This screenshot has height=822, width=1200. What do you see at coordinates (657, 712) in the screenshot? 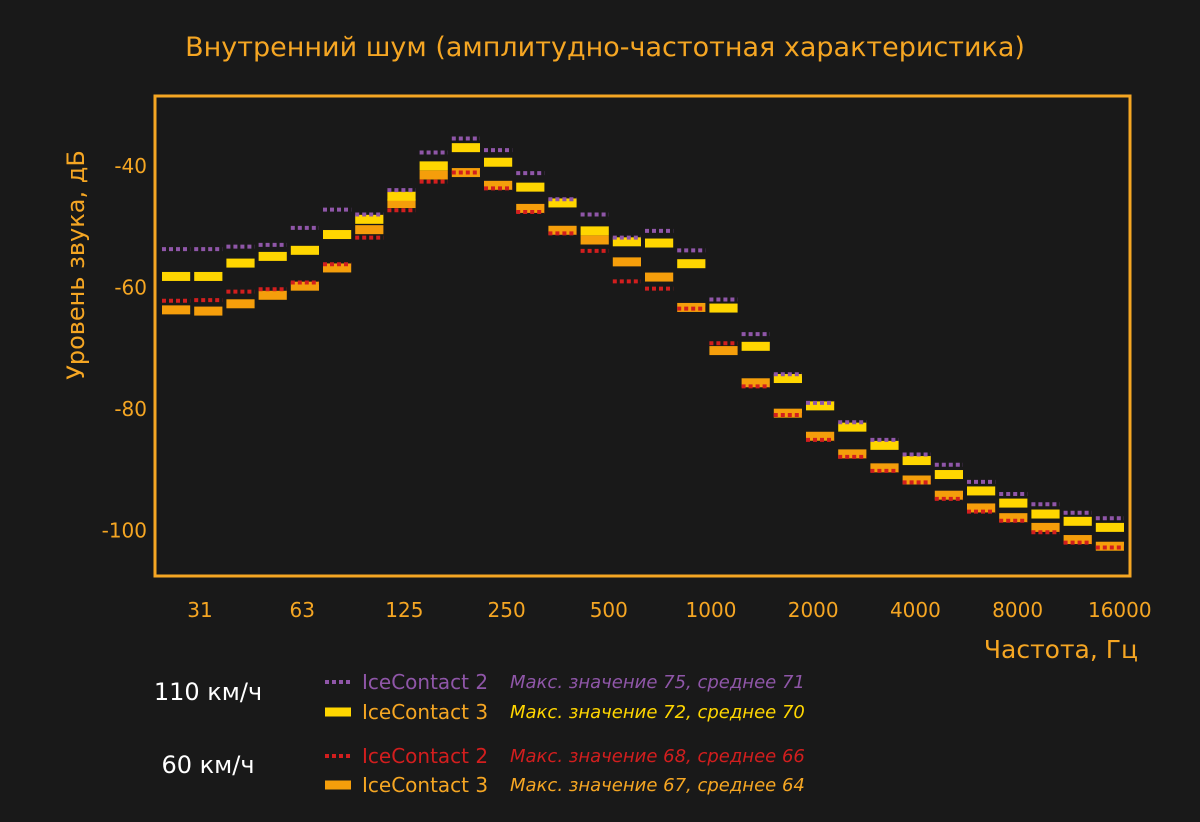
I see `legend-series-note: Макс. значение 72, среднее 70` at bounding box center [657, 712].